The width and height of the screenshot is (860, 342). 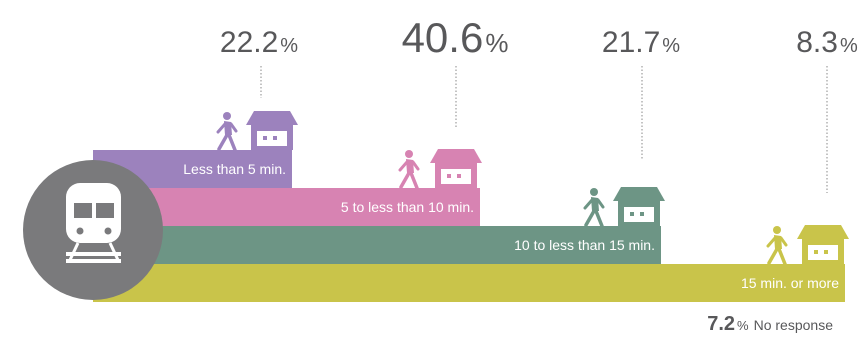 I want to click on bar-label-2: 5 to less than 10 min., so click(x=407, y=207).